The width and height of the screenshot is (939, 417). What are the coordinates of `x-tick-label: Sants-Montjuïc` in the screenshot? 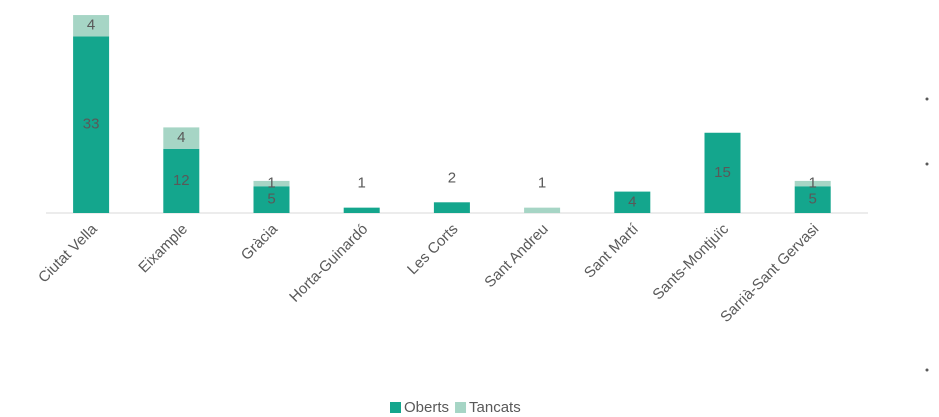 It's located at (690, 261).